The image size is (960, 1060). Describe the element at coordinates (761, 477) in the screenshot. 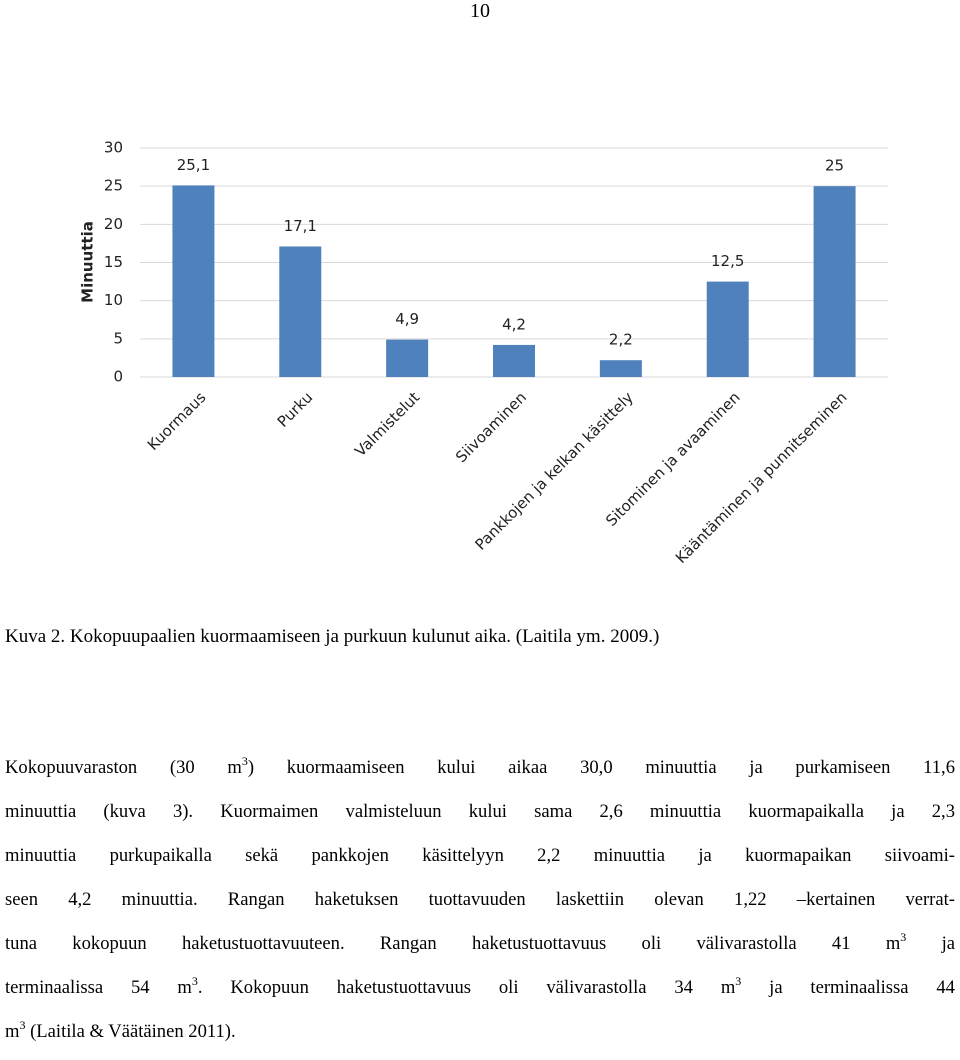

I see `x-tick-label: Kääntäminen ja punnitseminen` at that location.